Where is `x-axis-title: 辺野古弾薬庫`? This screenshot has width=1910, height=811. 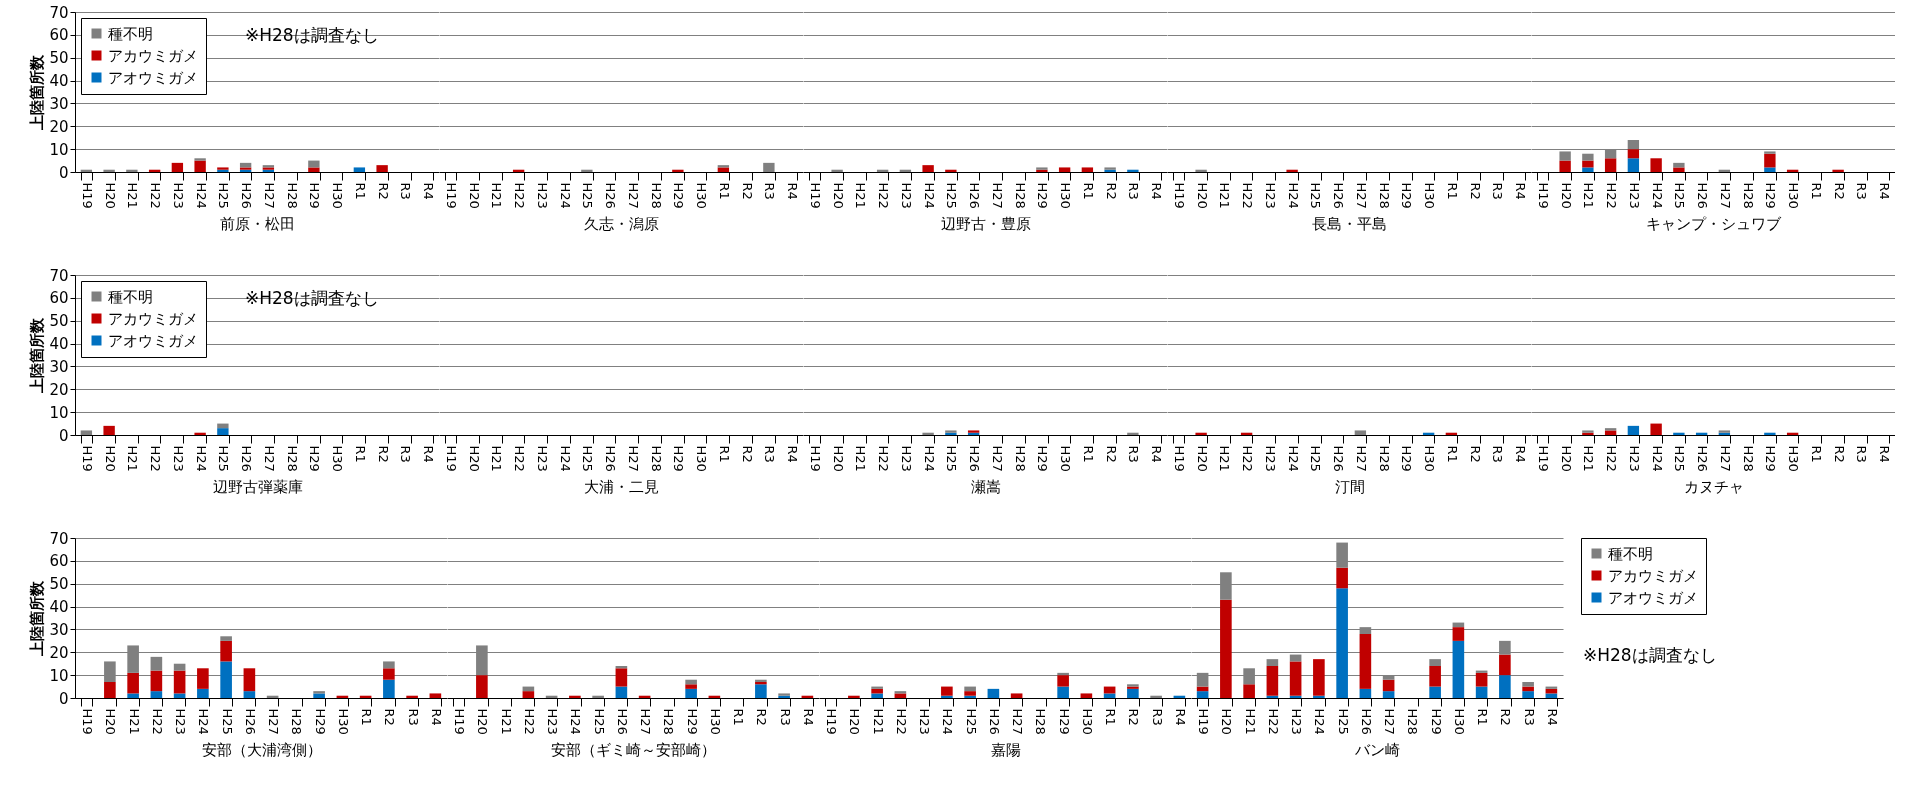 x-axis-title: 辺野古弾薬庫 is located at coordinates (257, 486).